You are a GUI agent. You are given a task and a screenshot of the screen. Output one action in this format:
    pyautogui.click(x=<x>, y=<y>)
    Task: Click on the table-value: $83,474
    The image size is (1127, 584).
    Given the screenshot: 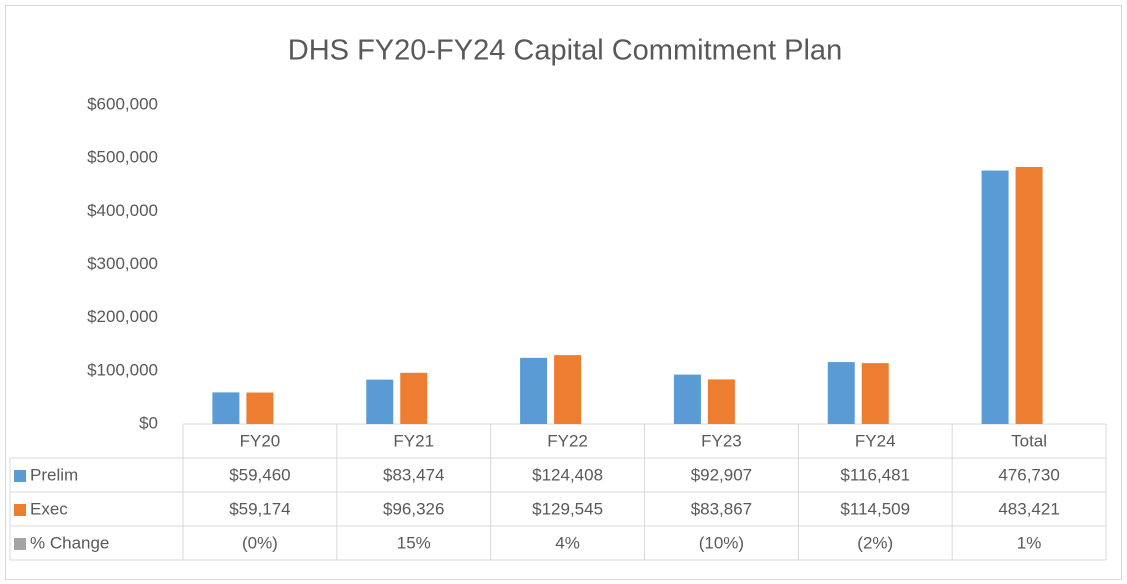 What is the action you would take?
    pyautogui.click(x=413, y=474)
    